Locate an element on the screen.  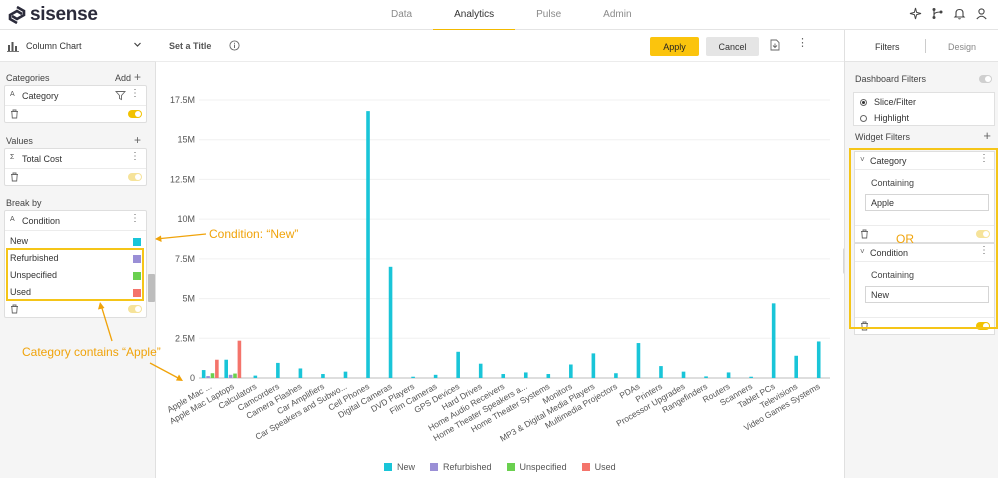
export-document-icon is located at coordinates (775, 45).